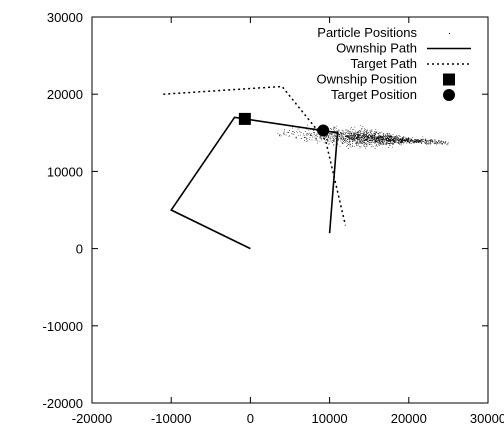 This screenshot has width=504, height=432. Describe the element at coordinates (65, 171) in the screenshot. I see `y-tick-label: 10000` at that location.